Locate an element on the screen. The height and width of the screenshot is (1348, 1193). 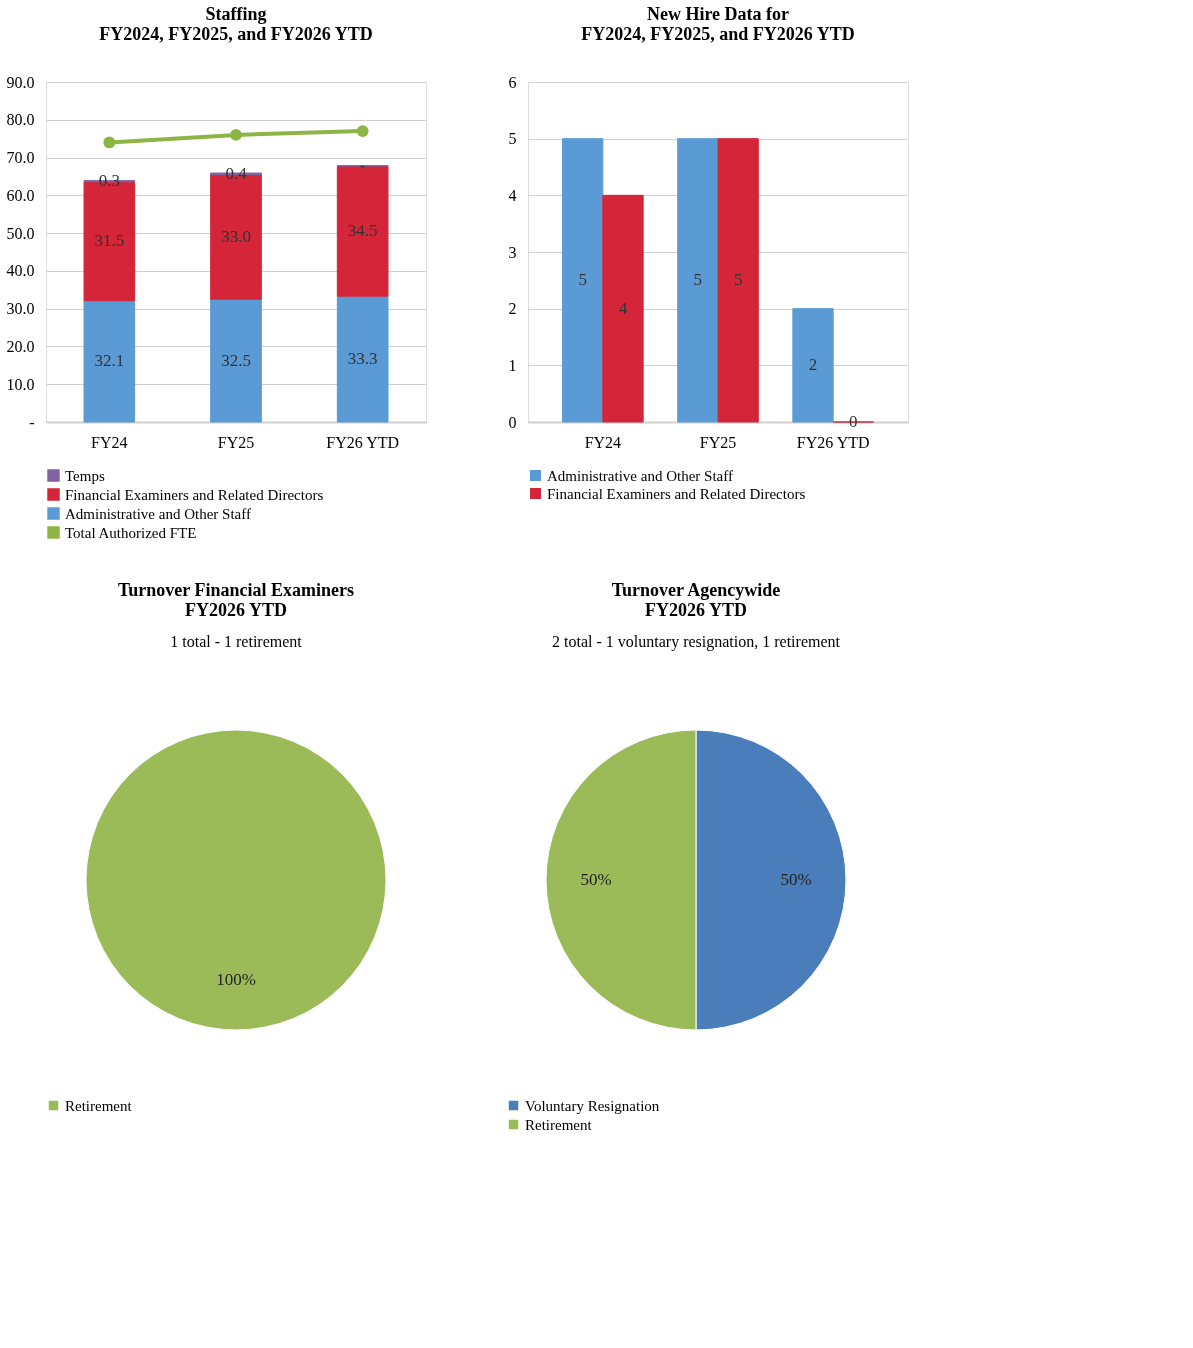
data-label: 0.4 is located at coordinates (236, 173).